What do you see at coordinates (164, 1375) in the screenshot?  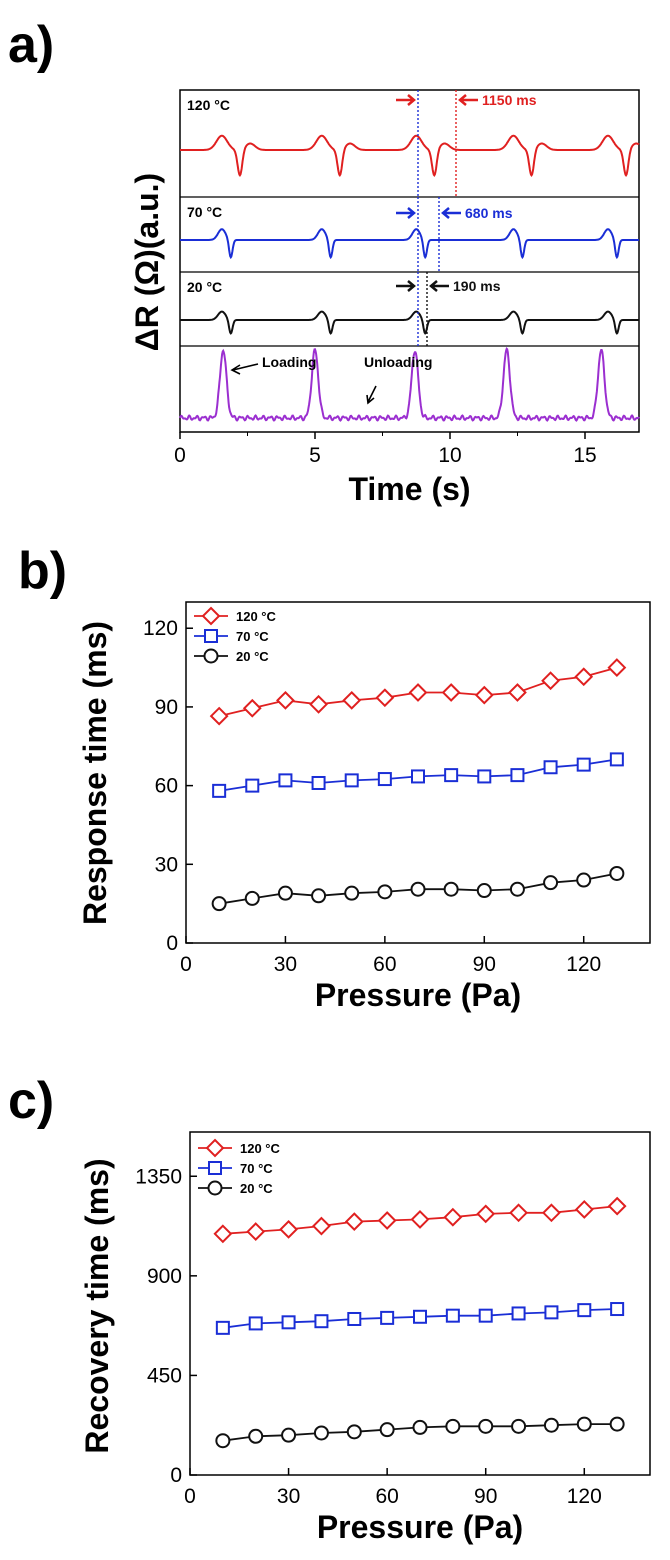 I see `y-tick-label: 450` at bounding box center [164, 1375].